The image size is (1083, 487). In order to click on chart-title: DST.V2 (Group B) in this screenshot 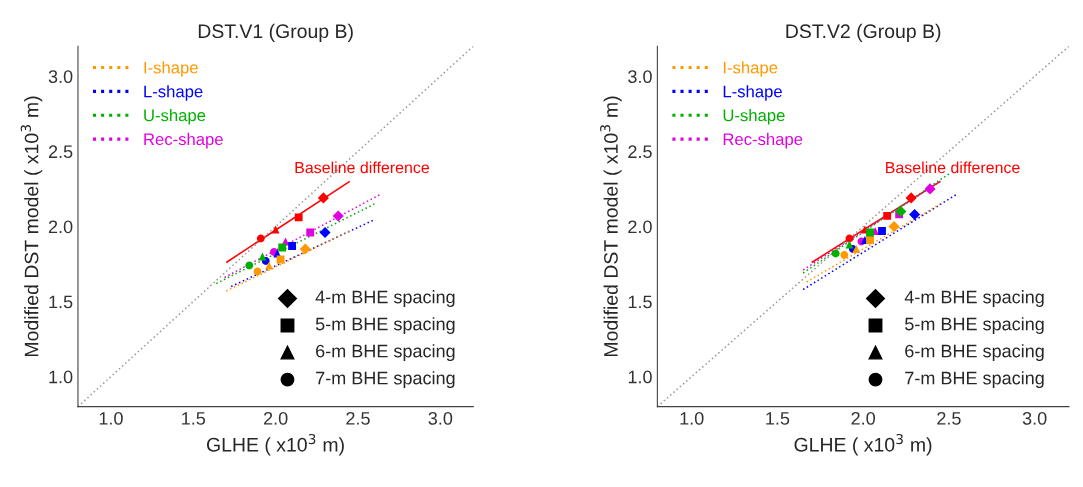, I will do `click(863, 32)`.